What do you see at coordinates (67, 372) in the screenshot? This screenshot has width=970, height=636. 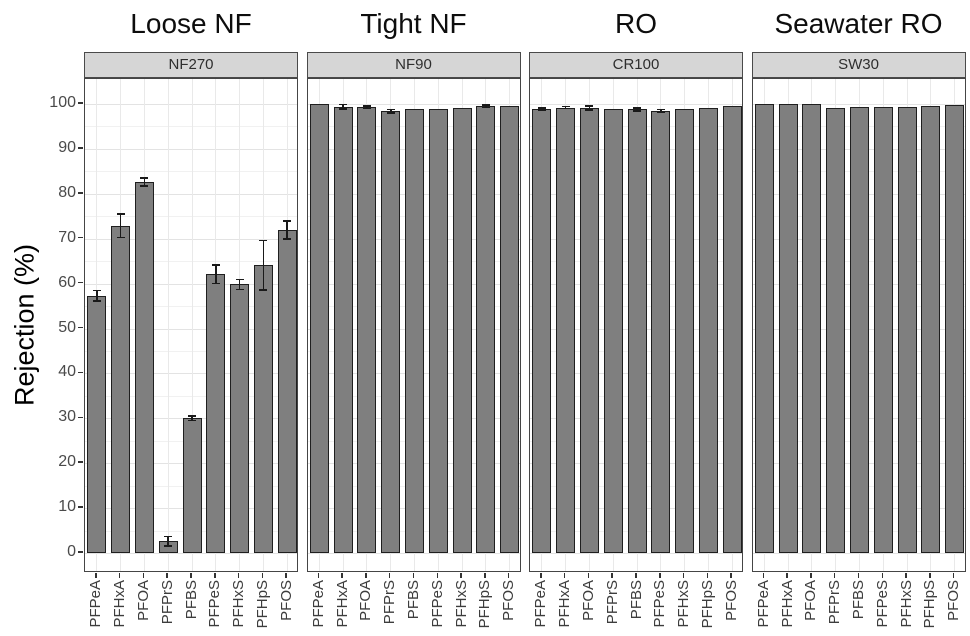 I see `y-tick-label: 40` at bounding box center [67, 372].